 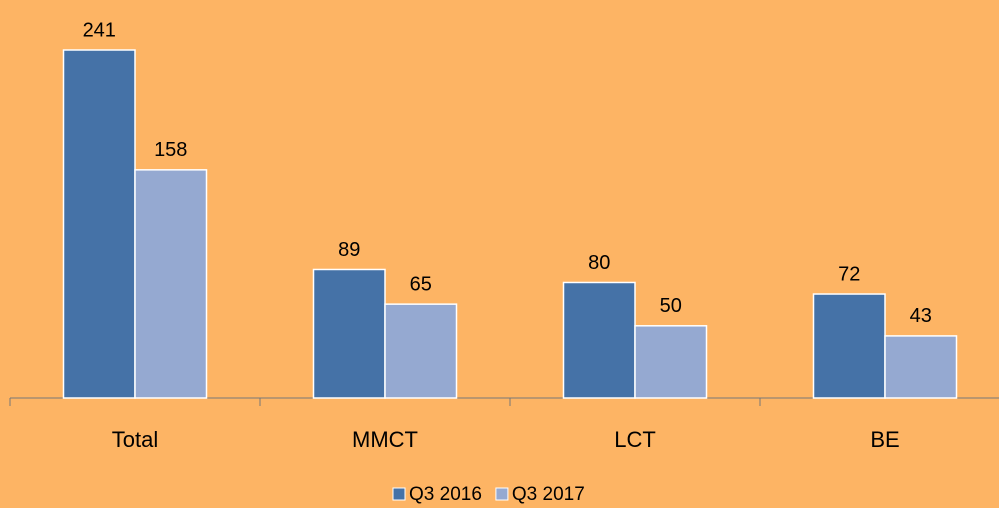 What do you see at coordinates (849, 274) in the screenshot?
I see `data-label: 72` at bounding box center [849, 274].